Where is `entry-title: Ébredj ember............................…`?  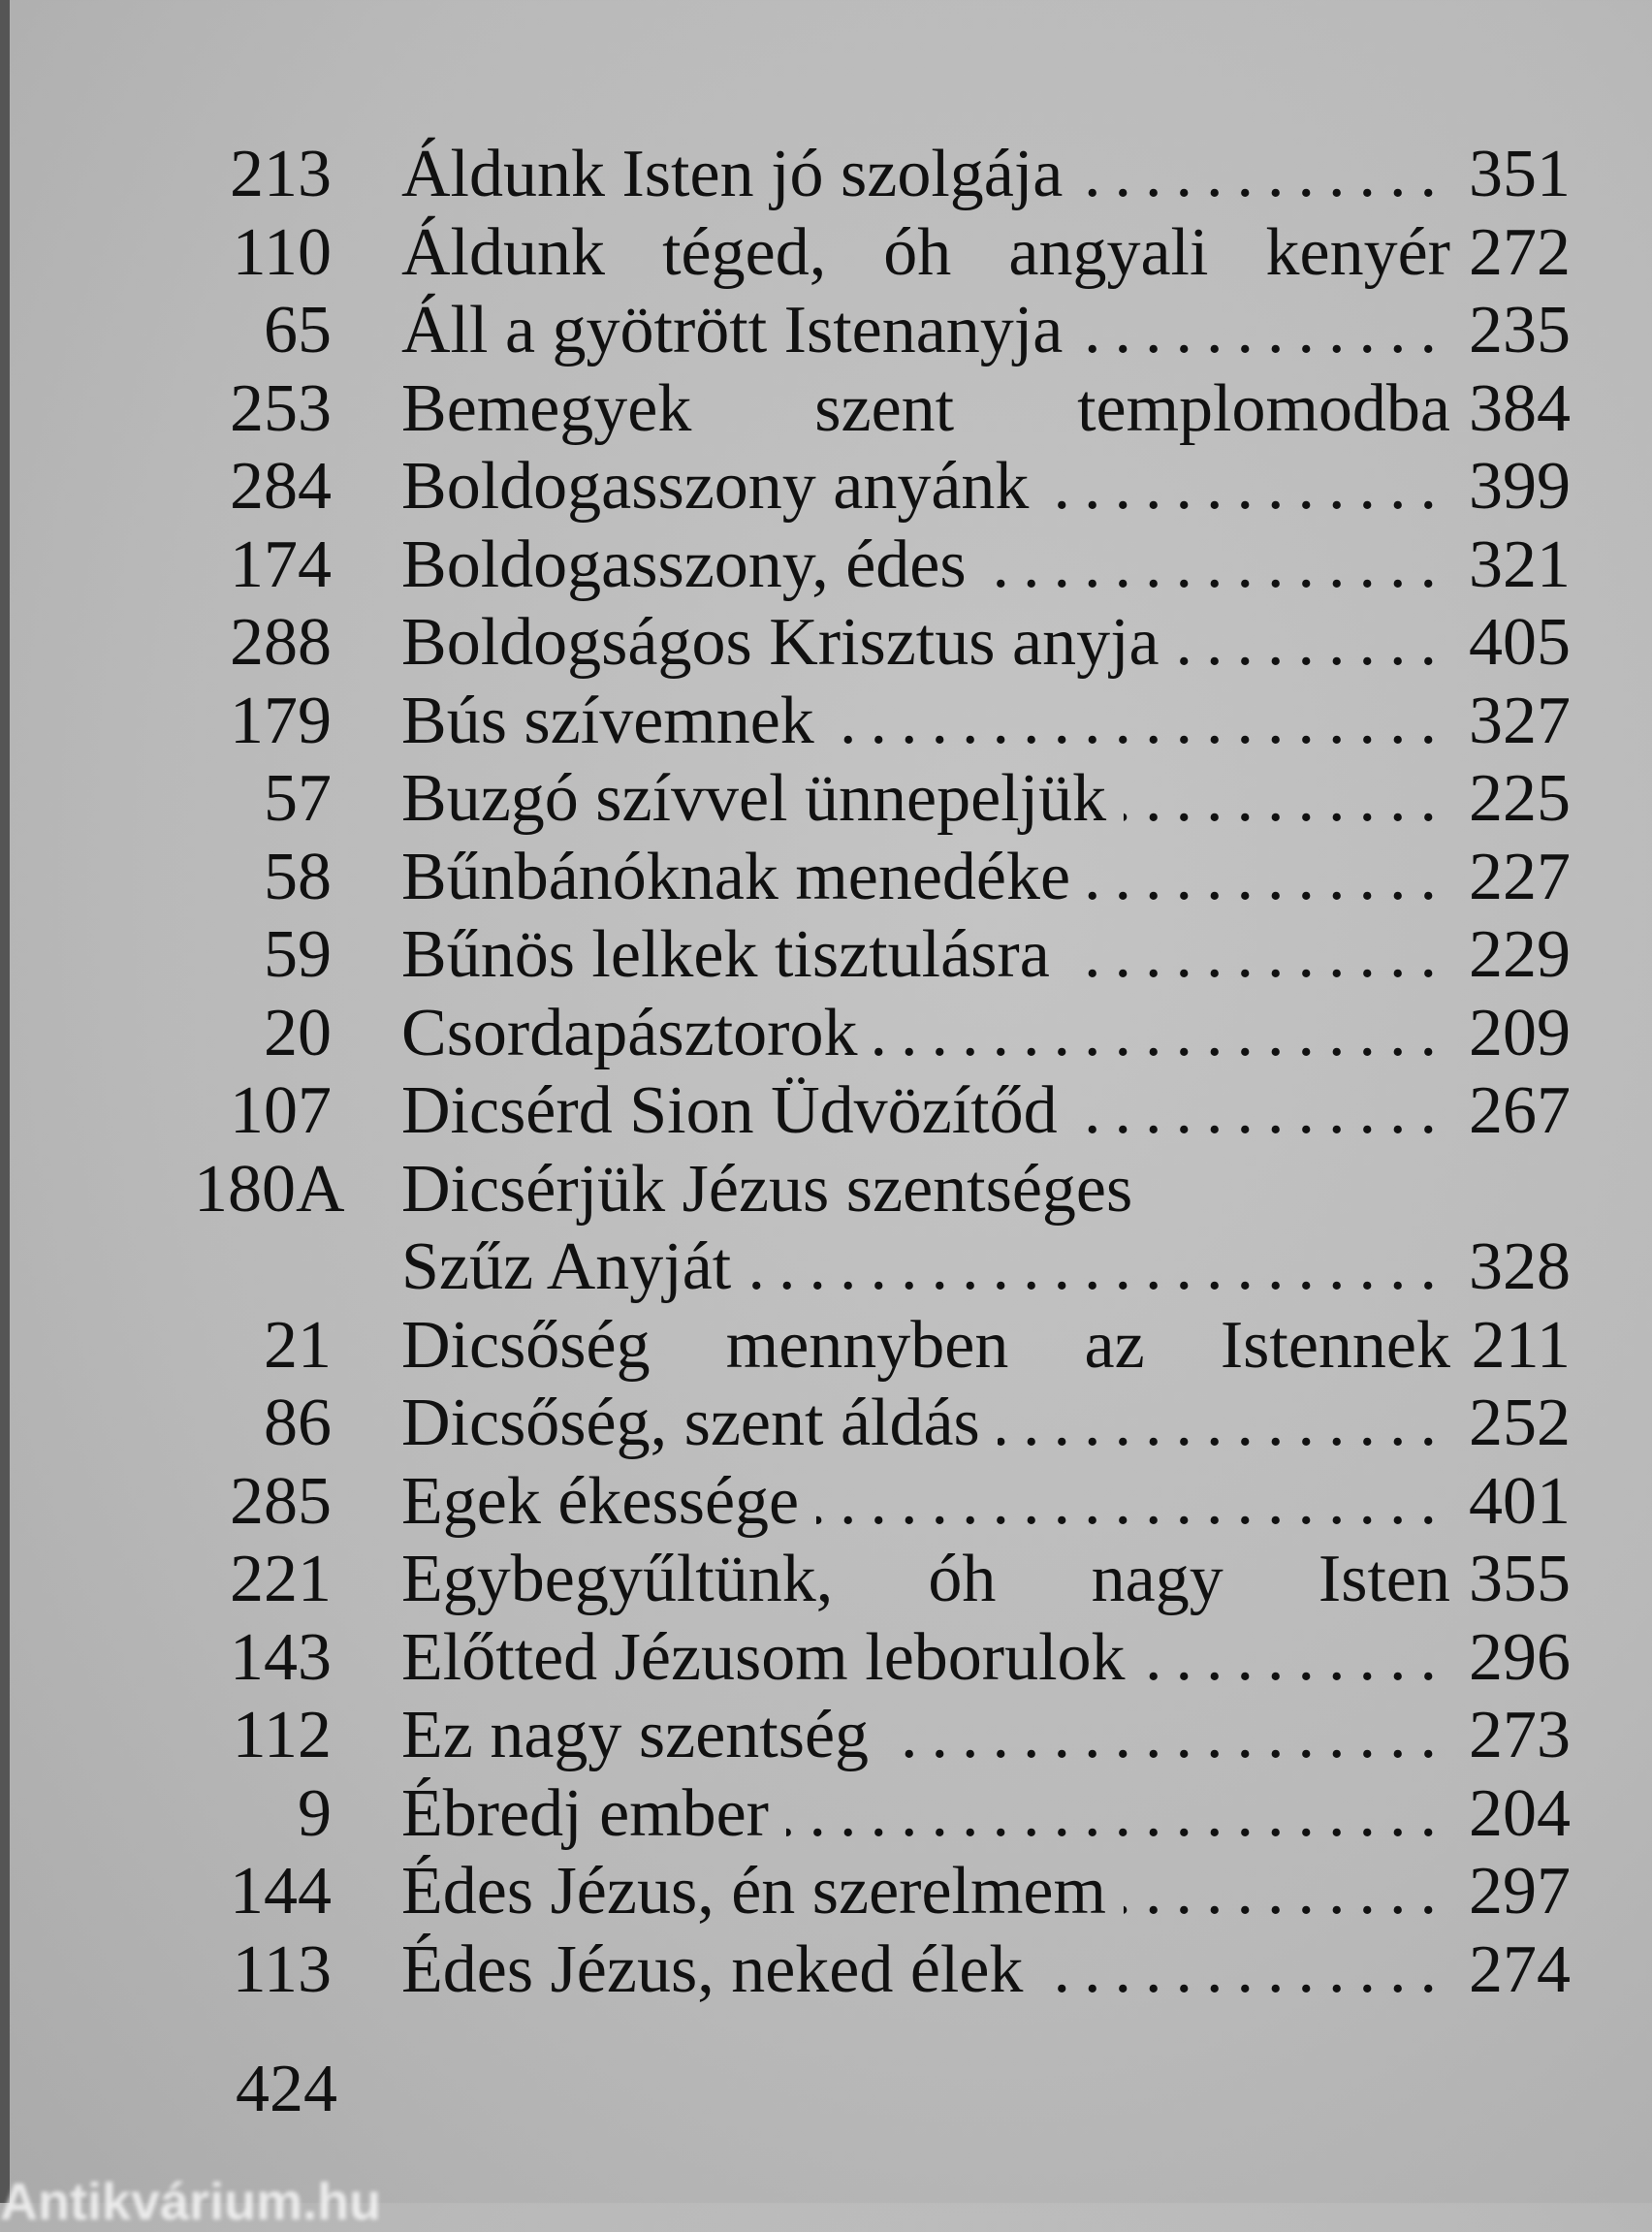
entry-title: Ébredj ember............................… is located at coordinates (925, 1814).